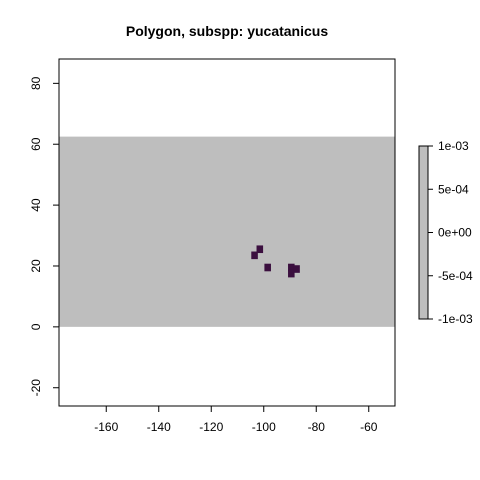 This screenshot has height=480, width=480. Describe the element at coordinates (423, 232) in the screenshot. I see `legend-bar` at that location.